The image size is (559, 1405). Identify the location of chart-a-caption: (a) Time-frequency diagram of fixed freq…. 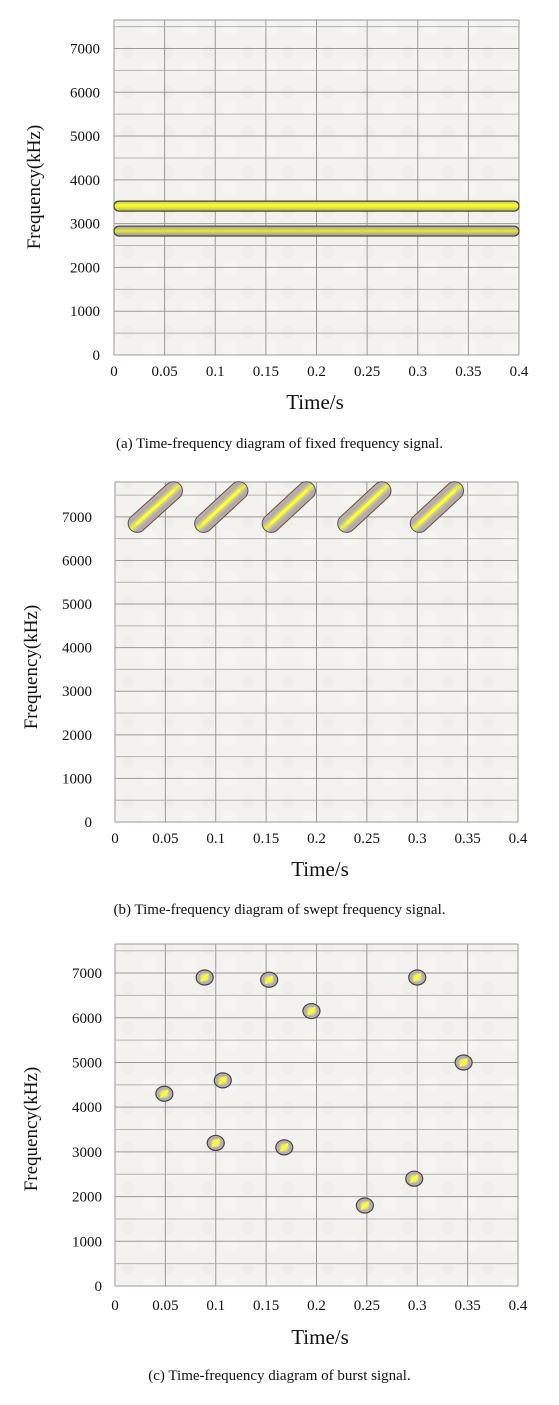
(279, 444).